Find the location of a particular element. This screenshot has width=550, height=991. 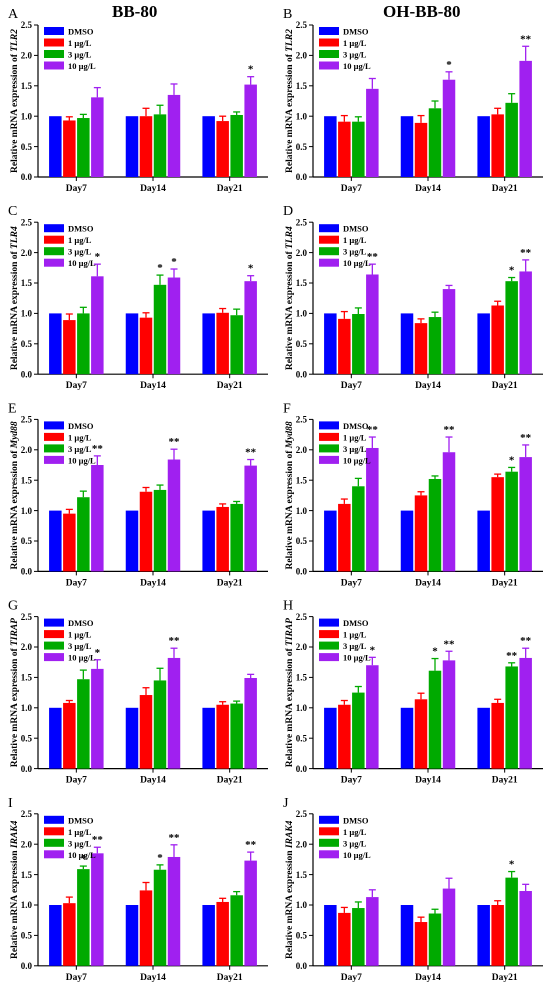

panel-letter: B is located at coordinates (287, 14).